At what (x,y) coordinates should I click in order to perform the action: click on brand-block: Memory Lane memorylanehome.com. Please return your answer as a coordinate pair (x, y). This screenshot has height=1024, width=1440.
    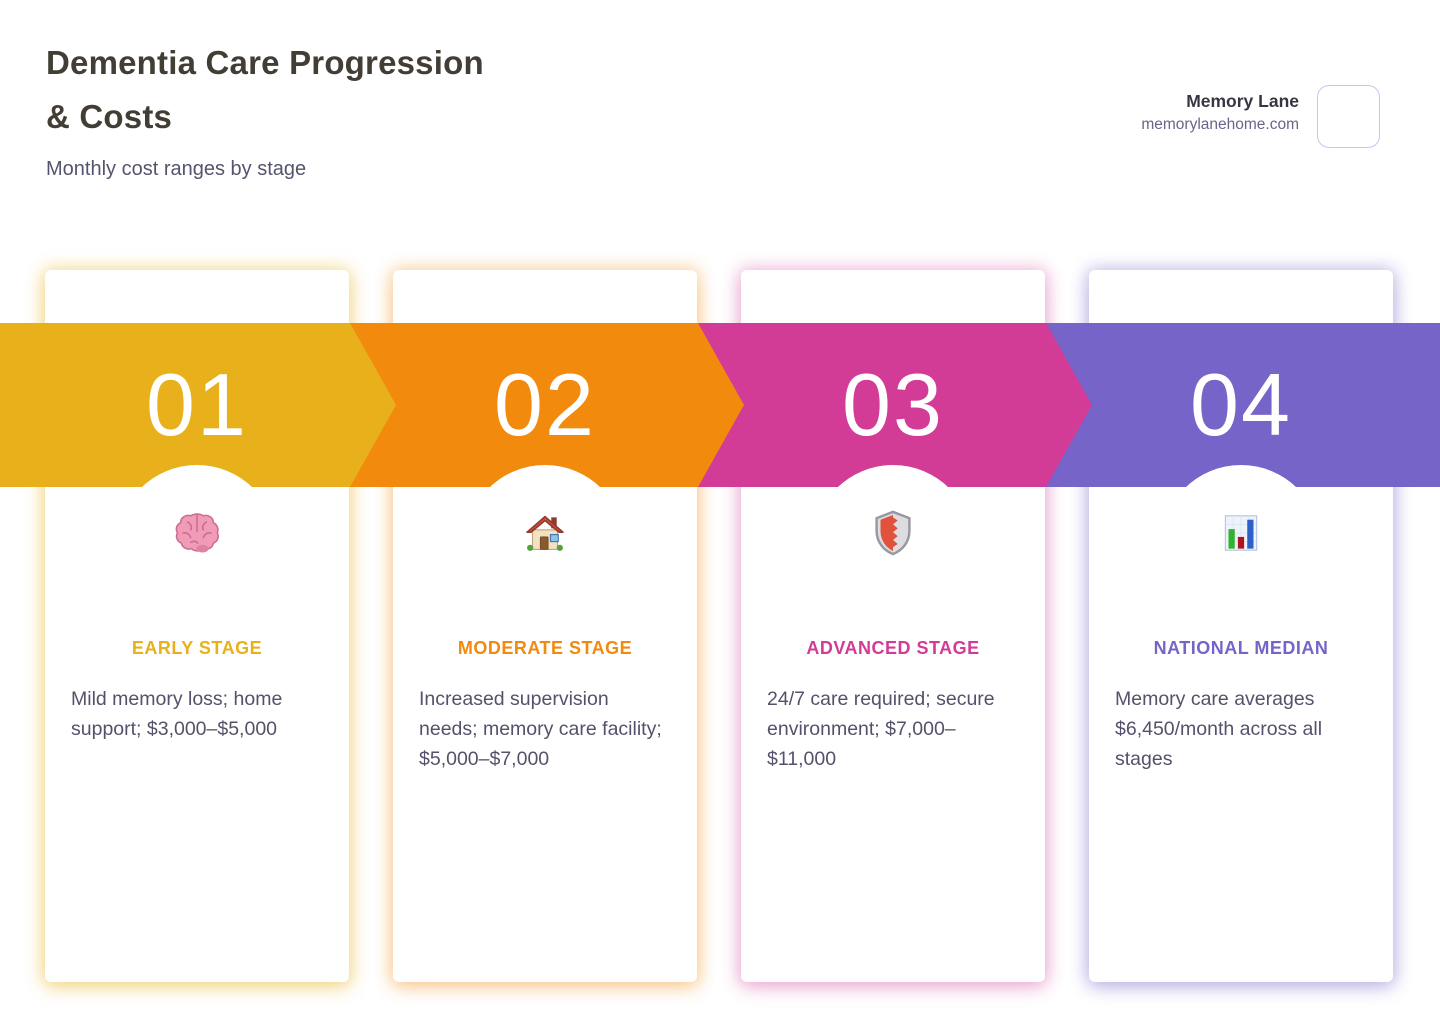
    Looking at the image, I should click on (1260, 116).